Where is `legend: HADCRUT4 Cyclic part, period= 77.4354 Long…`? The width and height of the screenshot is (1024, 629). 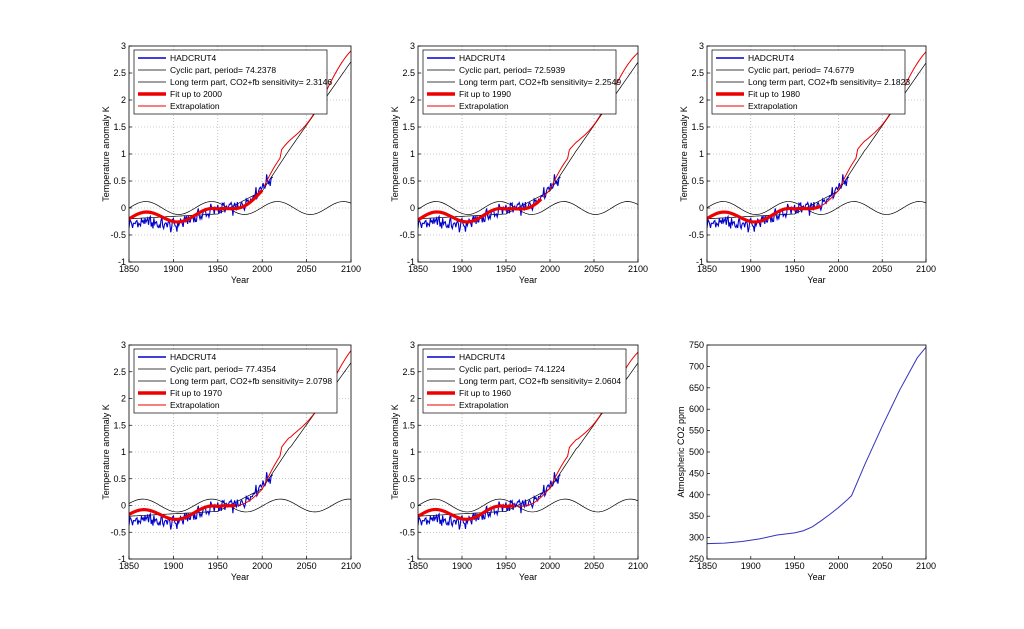 legend: HADCRUT4 Cyclic part, period= 77.4354 Long… is located at coordinates (235, 381).